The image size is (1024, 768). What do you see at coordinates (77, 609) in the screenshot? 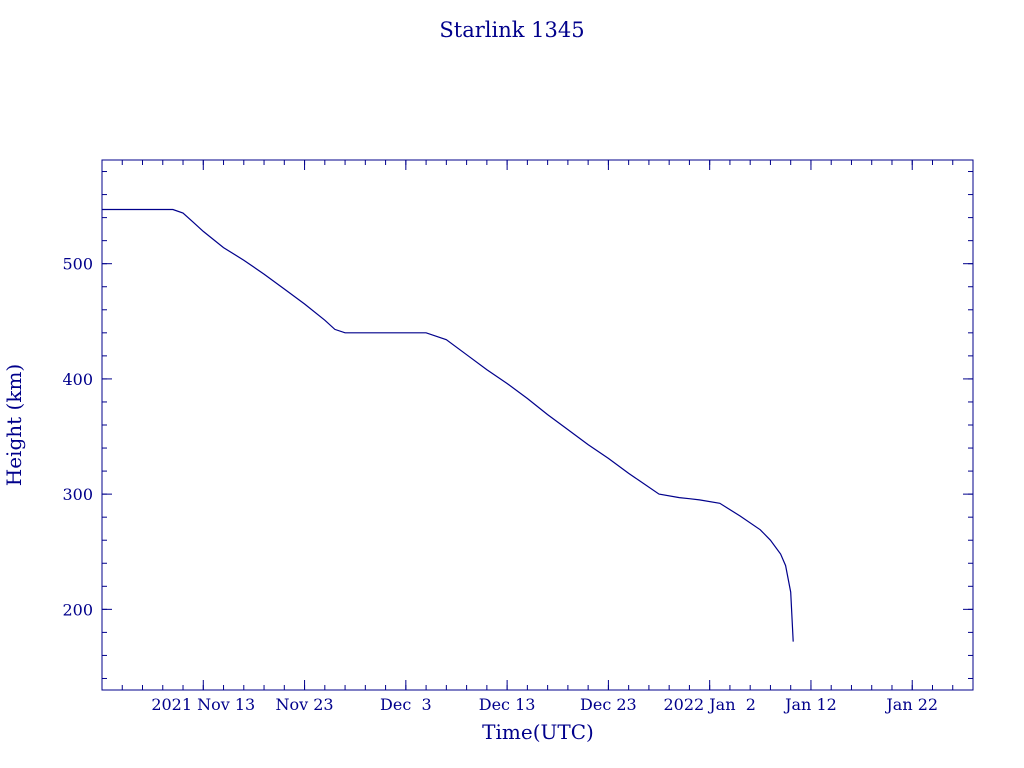
I see `y-tick-label: 200` at bounding box center [77, 609].